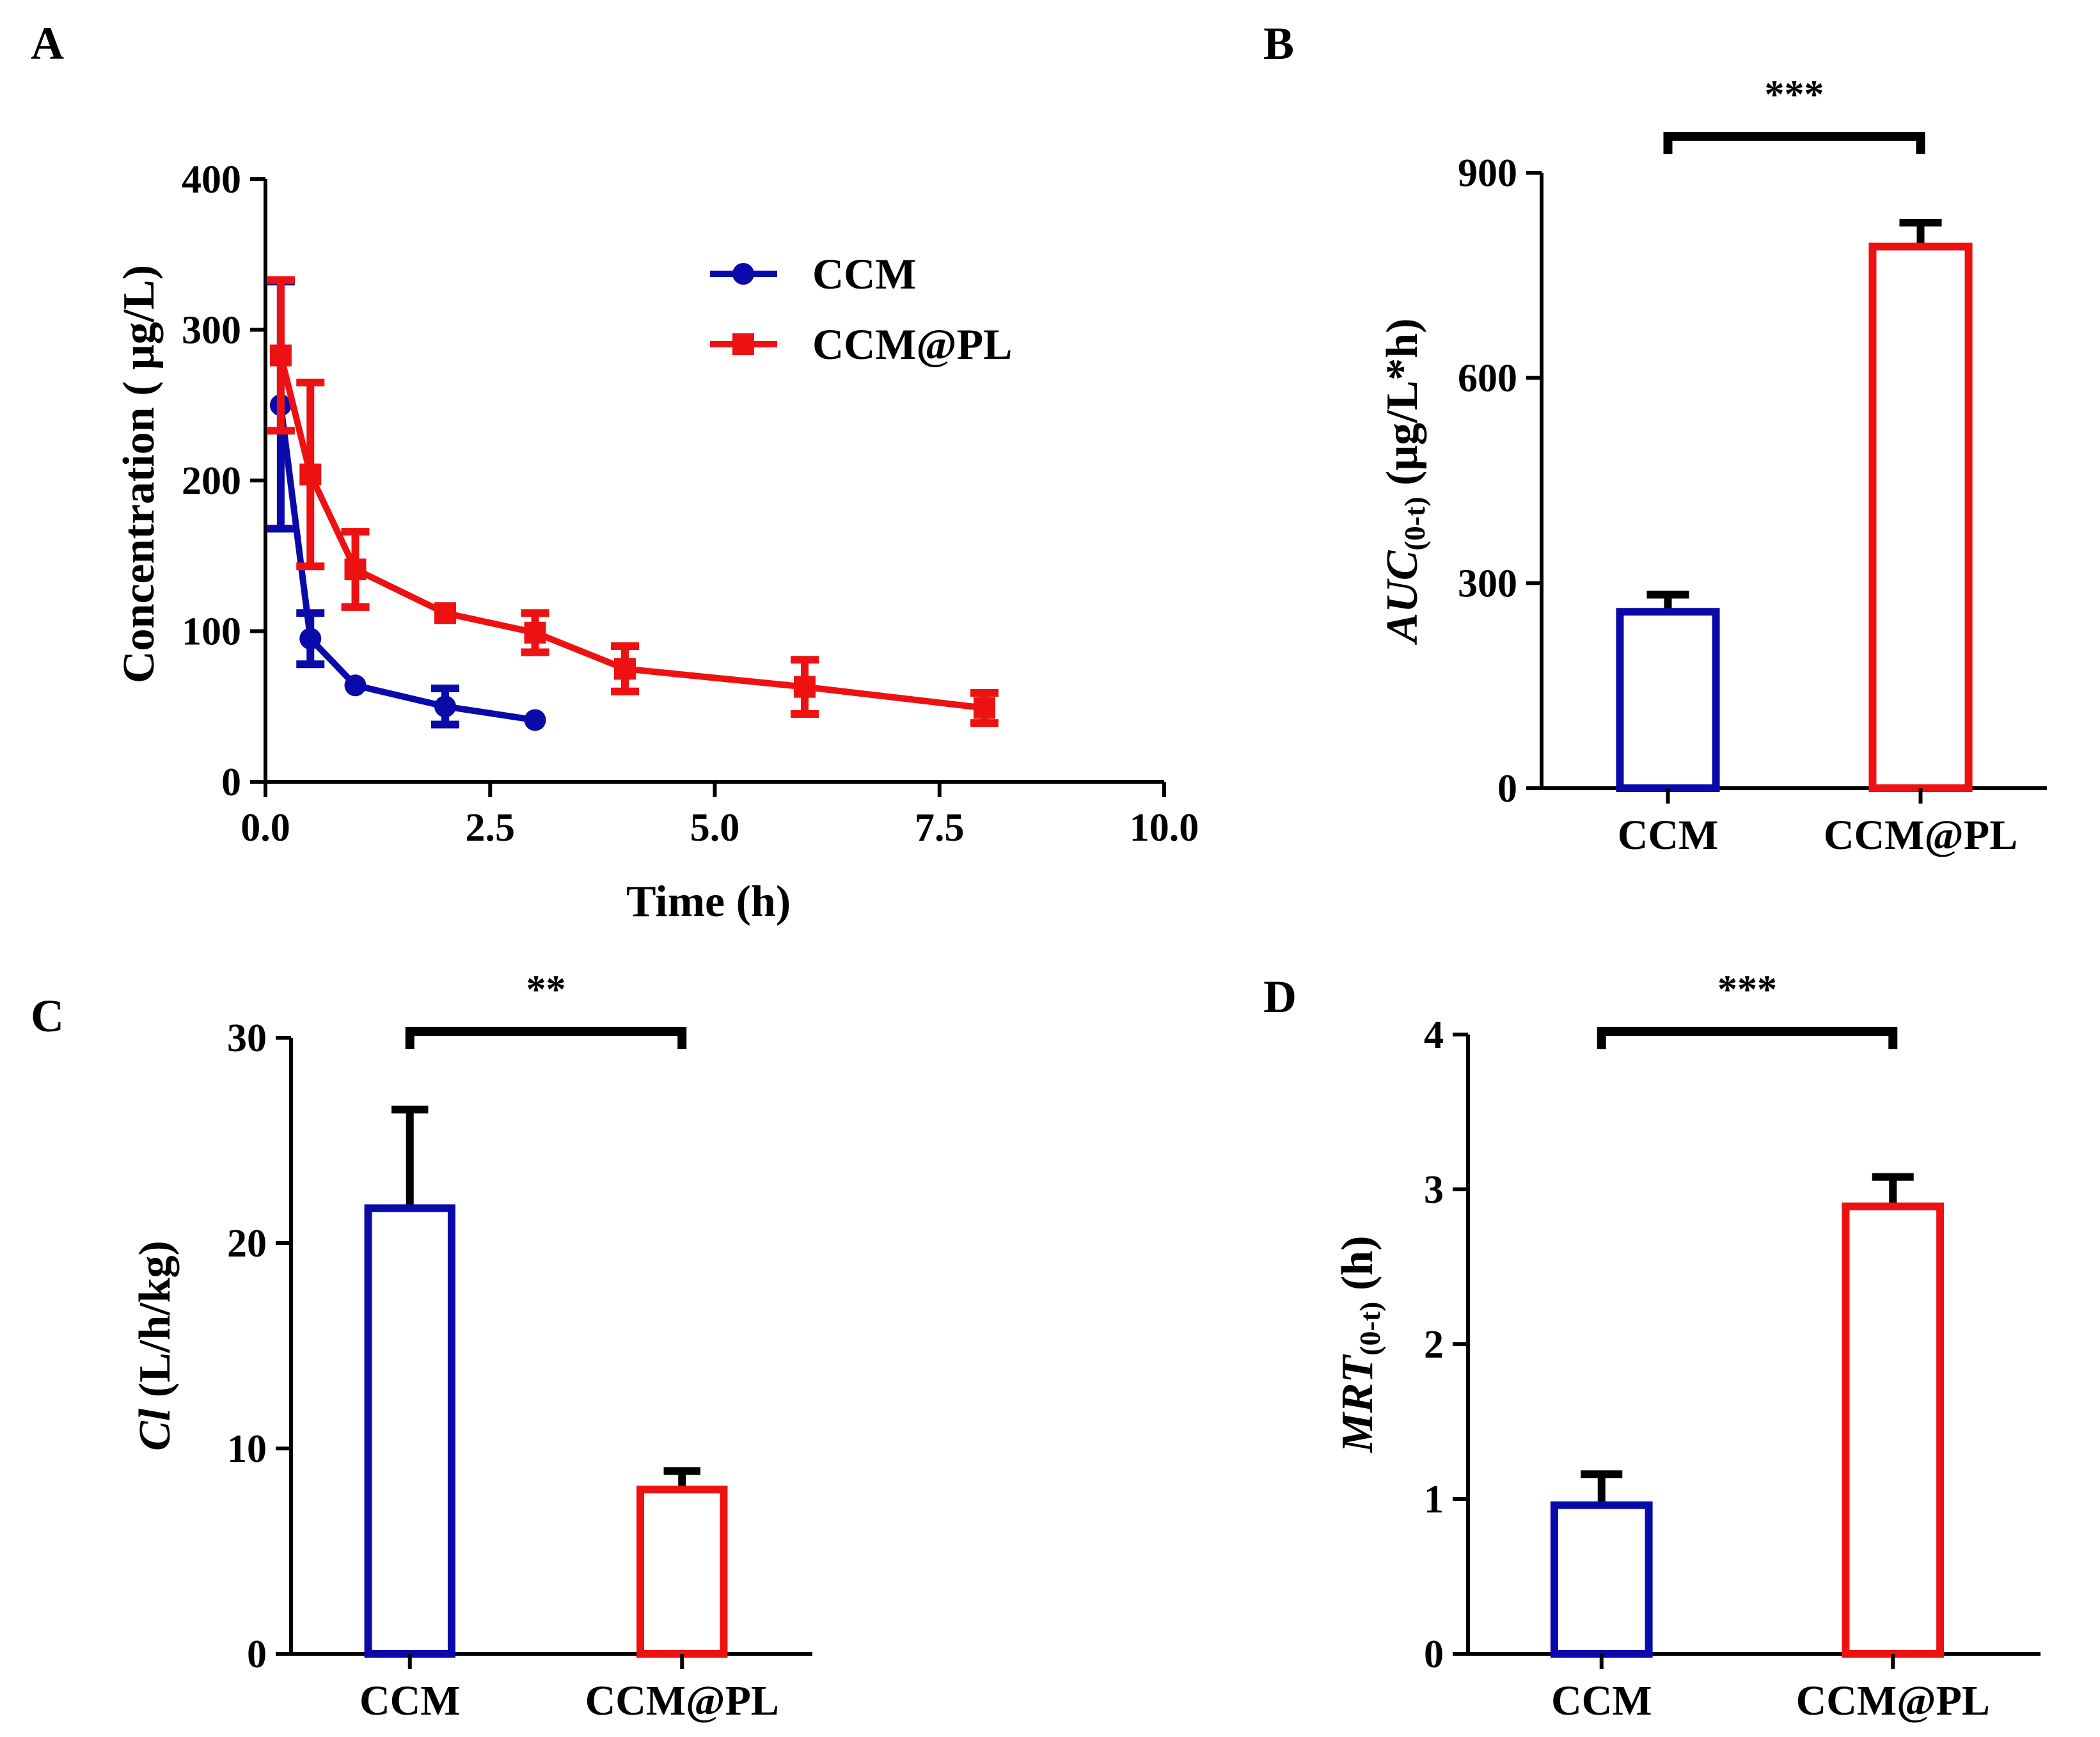 The height and width of the screenshot is (1737, 2100). I want to click on panel-c-ccm-pl-category-label: CCM@PL, so click(682, 1701).